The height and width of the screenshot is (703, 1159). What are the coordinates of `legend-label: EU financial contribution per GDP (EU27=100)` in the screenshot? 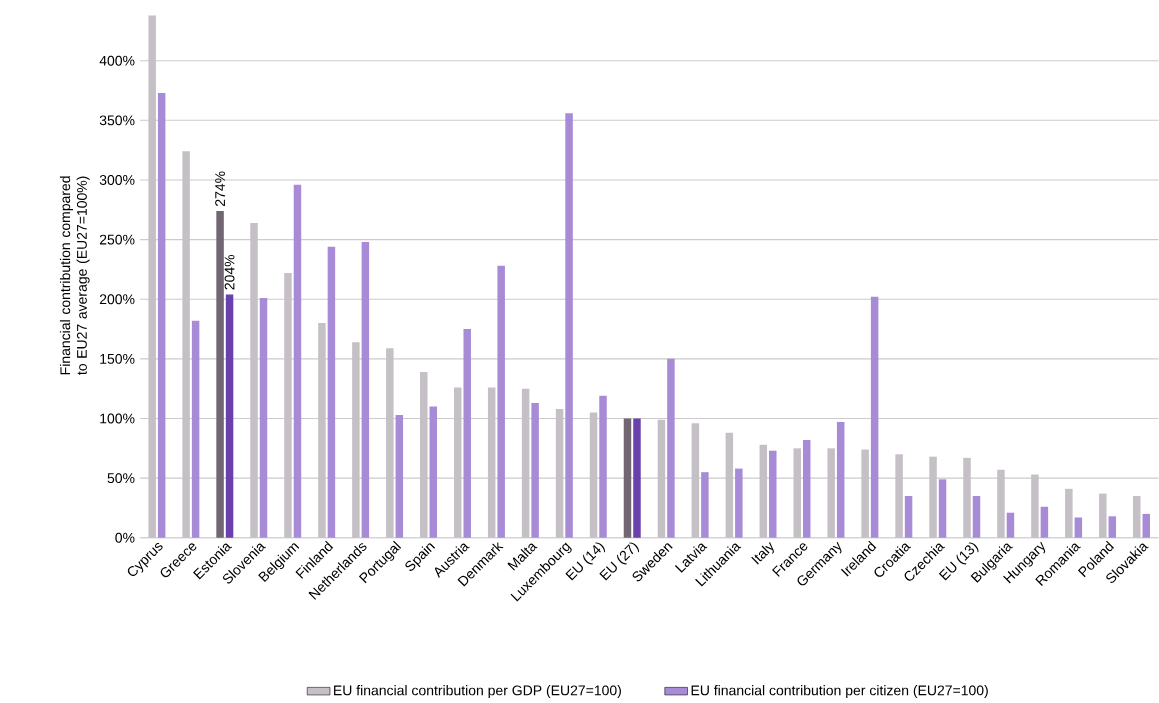 It's located at (477, 692).